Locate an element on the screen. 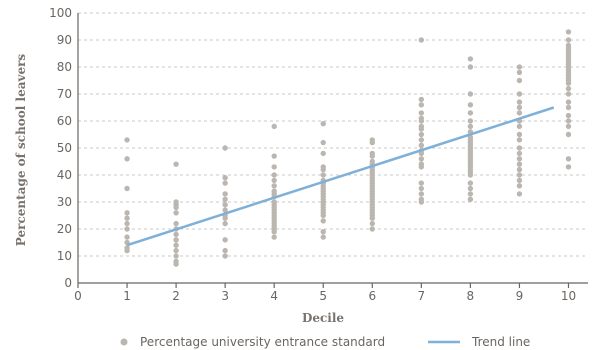  x-tick-label: 6 is located at coordinates (372, 296).